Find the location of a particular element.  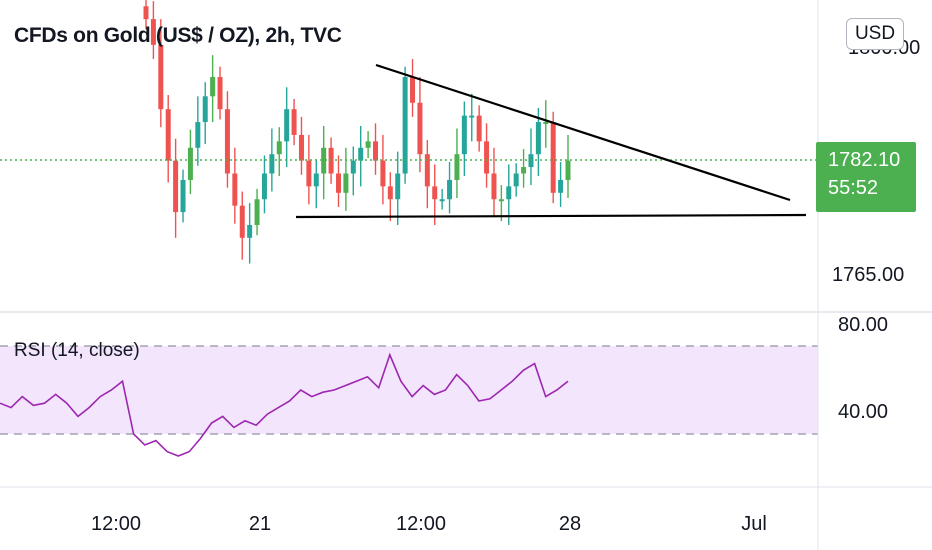

price-tick-1765: 1765.00 is located at coordinates (868, 275).